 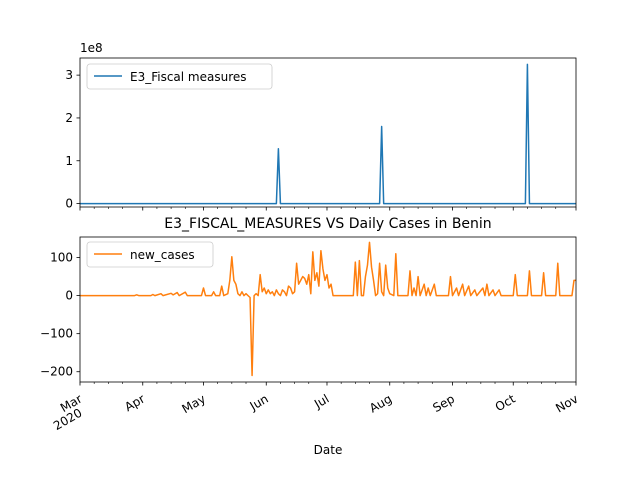 What do you see at coordinates (69, 161) in the screenshot?
I see `top-y-tick-label: 1` at bounding box center [69, 161].